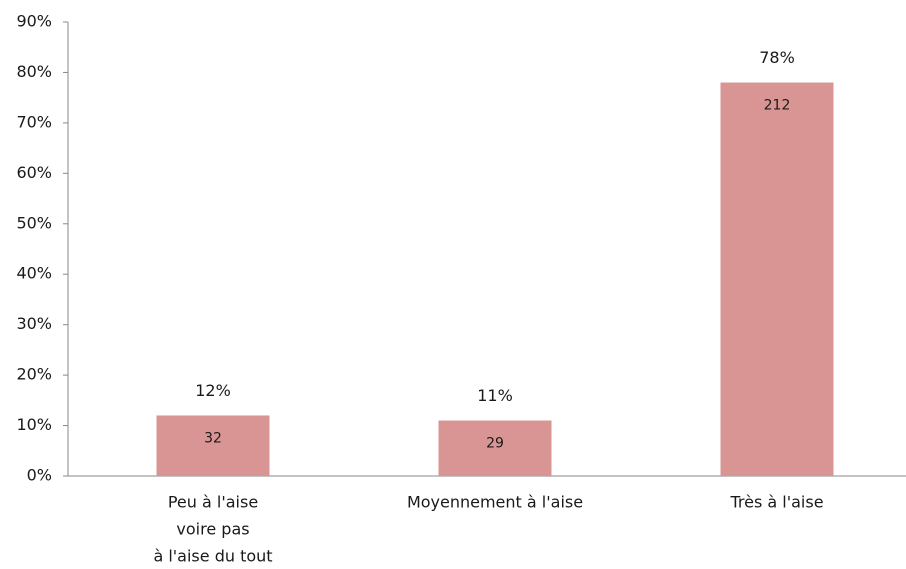 This screenshot has height=569, width=906. Describe the element at coordinates (212, 556) in the screenshot. I see `x-tick-label: à l'aise du tout` at that location.